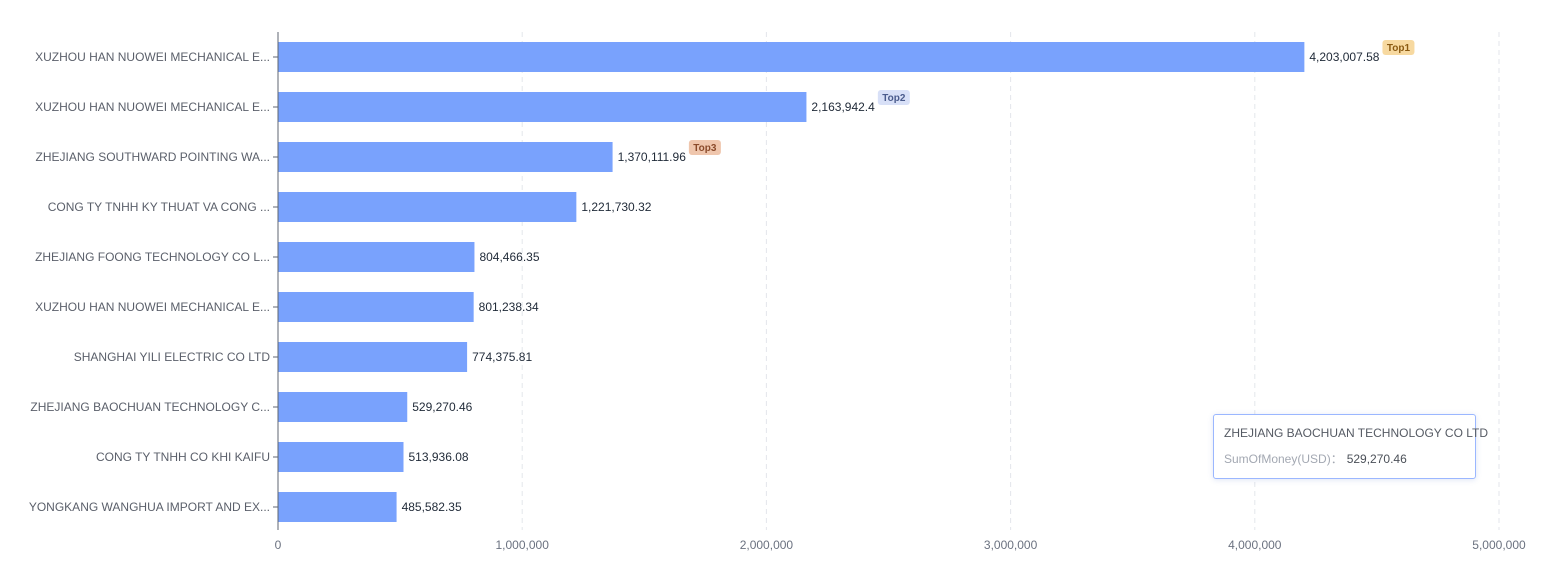 The width and height of the screenshot is (1545, 564). Describe the element at coordinates (509, 307) in the screenshot. I see `value-label: 801,238.34` at that location.